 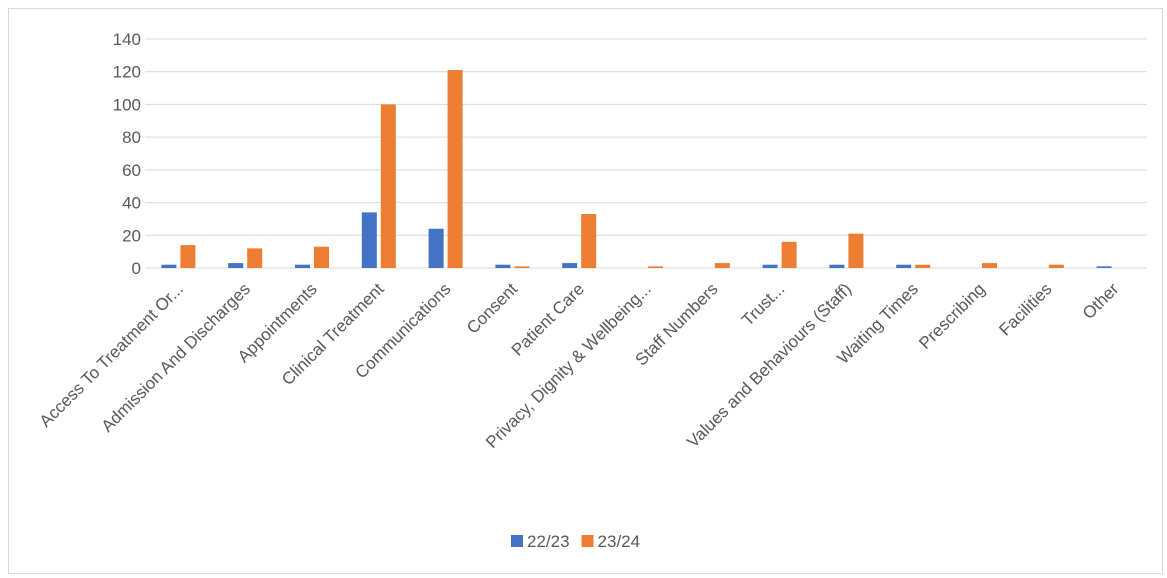 What do you see at coordinates (492, 308) in the screenshot?
I see `x-category-label: Consent` at bounding box center [492, 308].